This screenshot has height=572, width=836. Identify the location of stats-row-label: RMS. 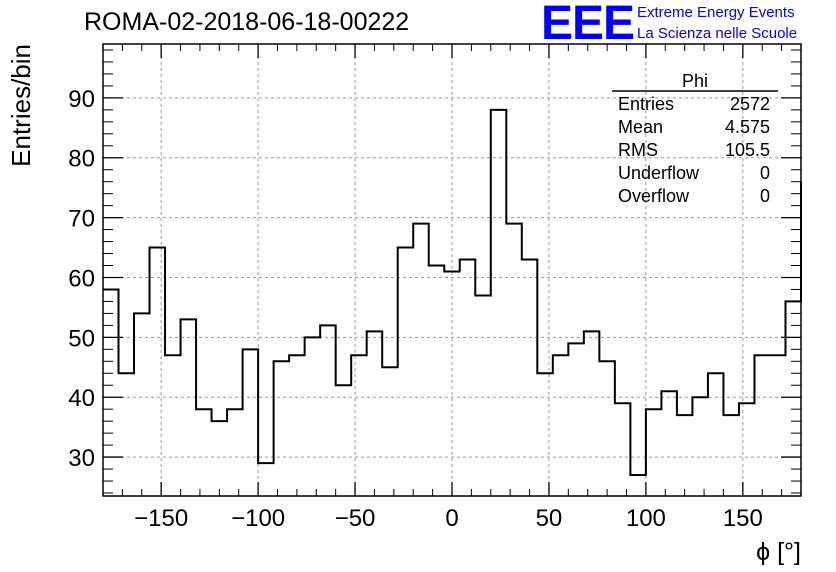
(638, 150).